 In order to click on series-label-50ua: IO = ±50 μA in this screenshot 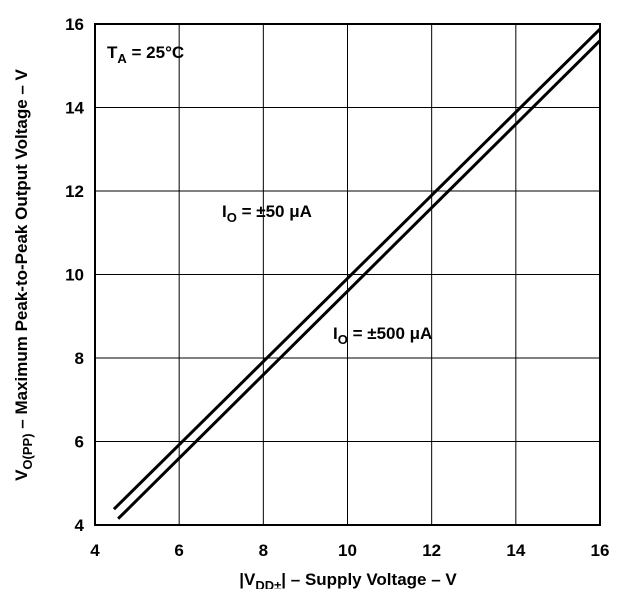, I will do `click(267, 213)`.